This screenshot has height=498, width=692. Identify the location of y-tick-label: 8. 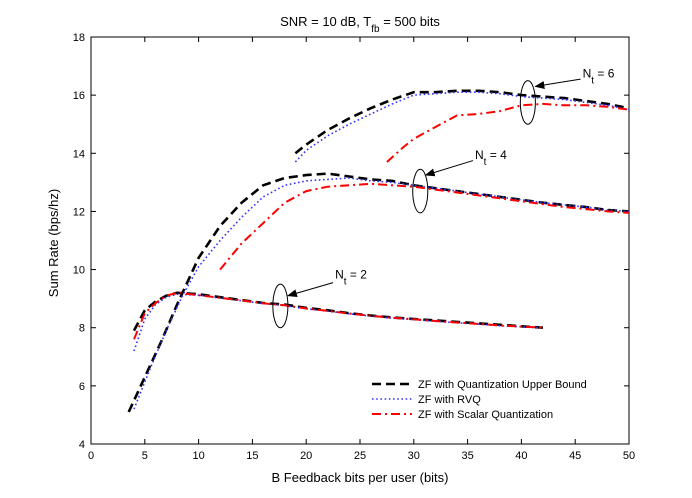
(82, 329).